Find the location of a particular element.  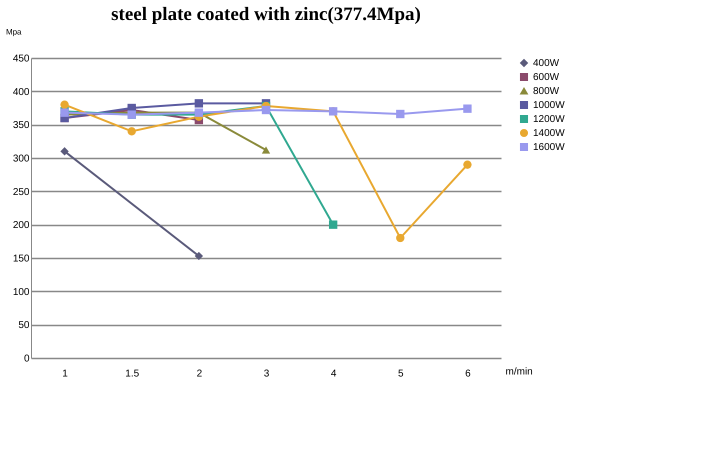

legend-label: 1000W is located at coordinates (549, 105).